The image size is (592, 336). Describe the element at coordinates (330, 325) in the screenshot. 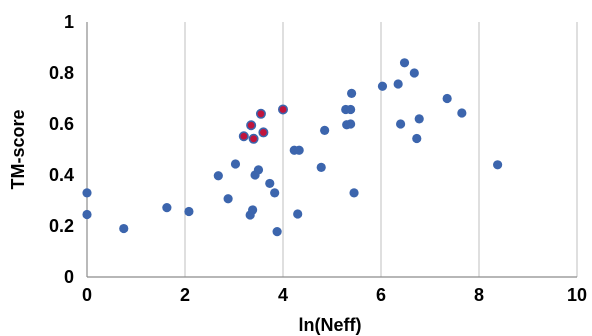

I see `x-axis-label: ln(Neff)` at that location.